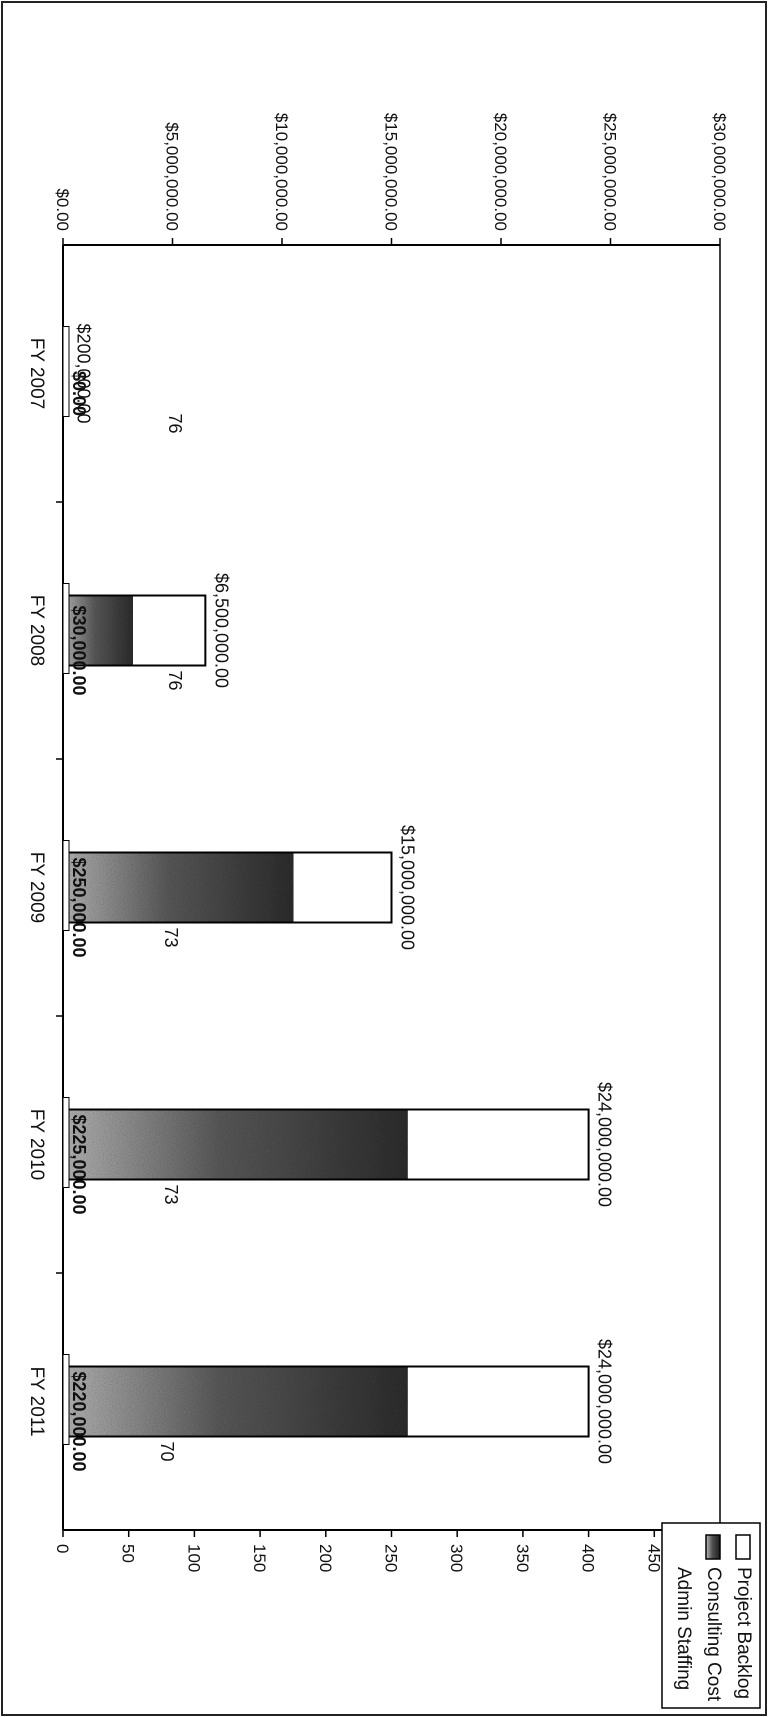 The height and width of the screenshot is (1717, 768). Describe the element at coordinates (391, 1558) in the screenshot. I see `right-axis-tick-label: 250` at that location.